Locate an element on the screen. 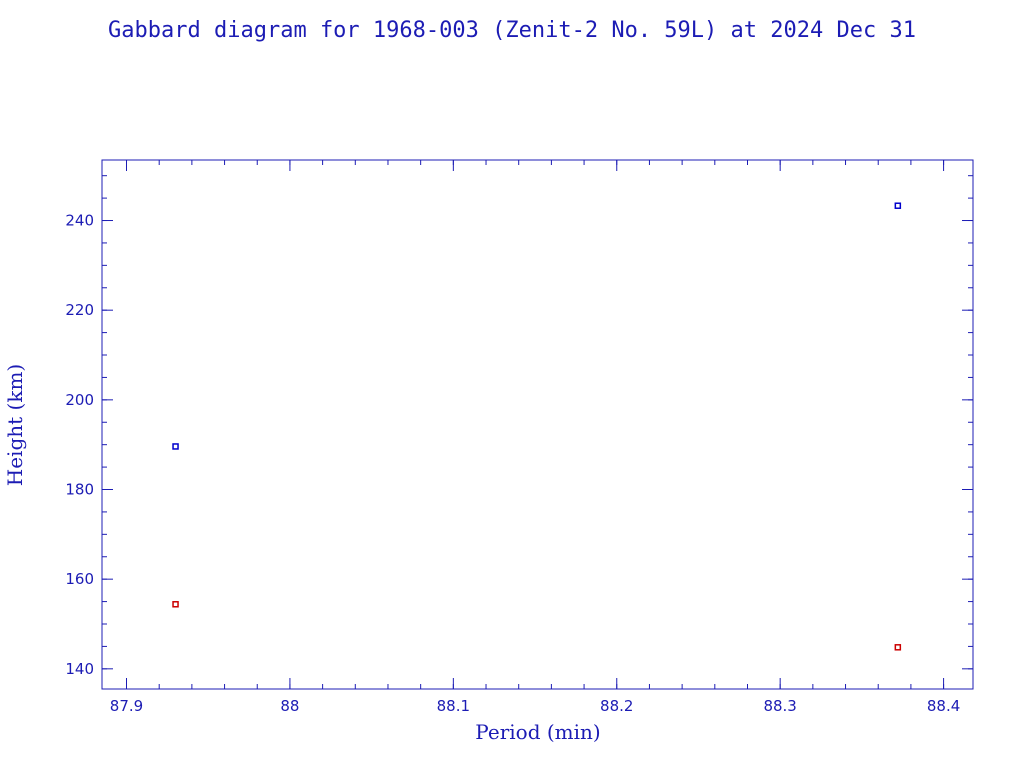  y-tick-label: 160 is located at coordinates (79, 579).